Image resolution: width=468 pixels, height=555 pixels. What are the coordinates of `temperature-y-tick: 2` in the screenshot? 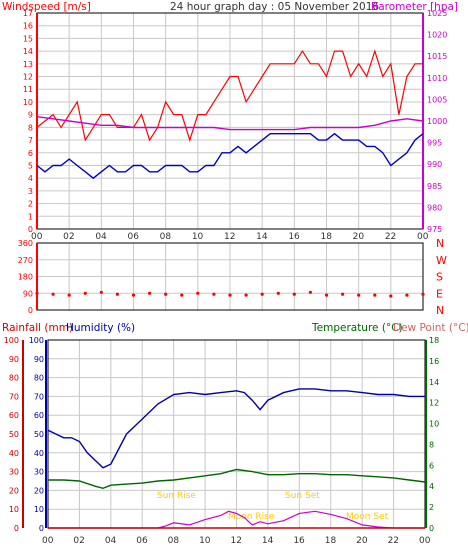 It's located at (431, 507).